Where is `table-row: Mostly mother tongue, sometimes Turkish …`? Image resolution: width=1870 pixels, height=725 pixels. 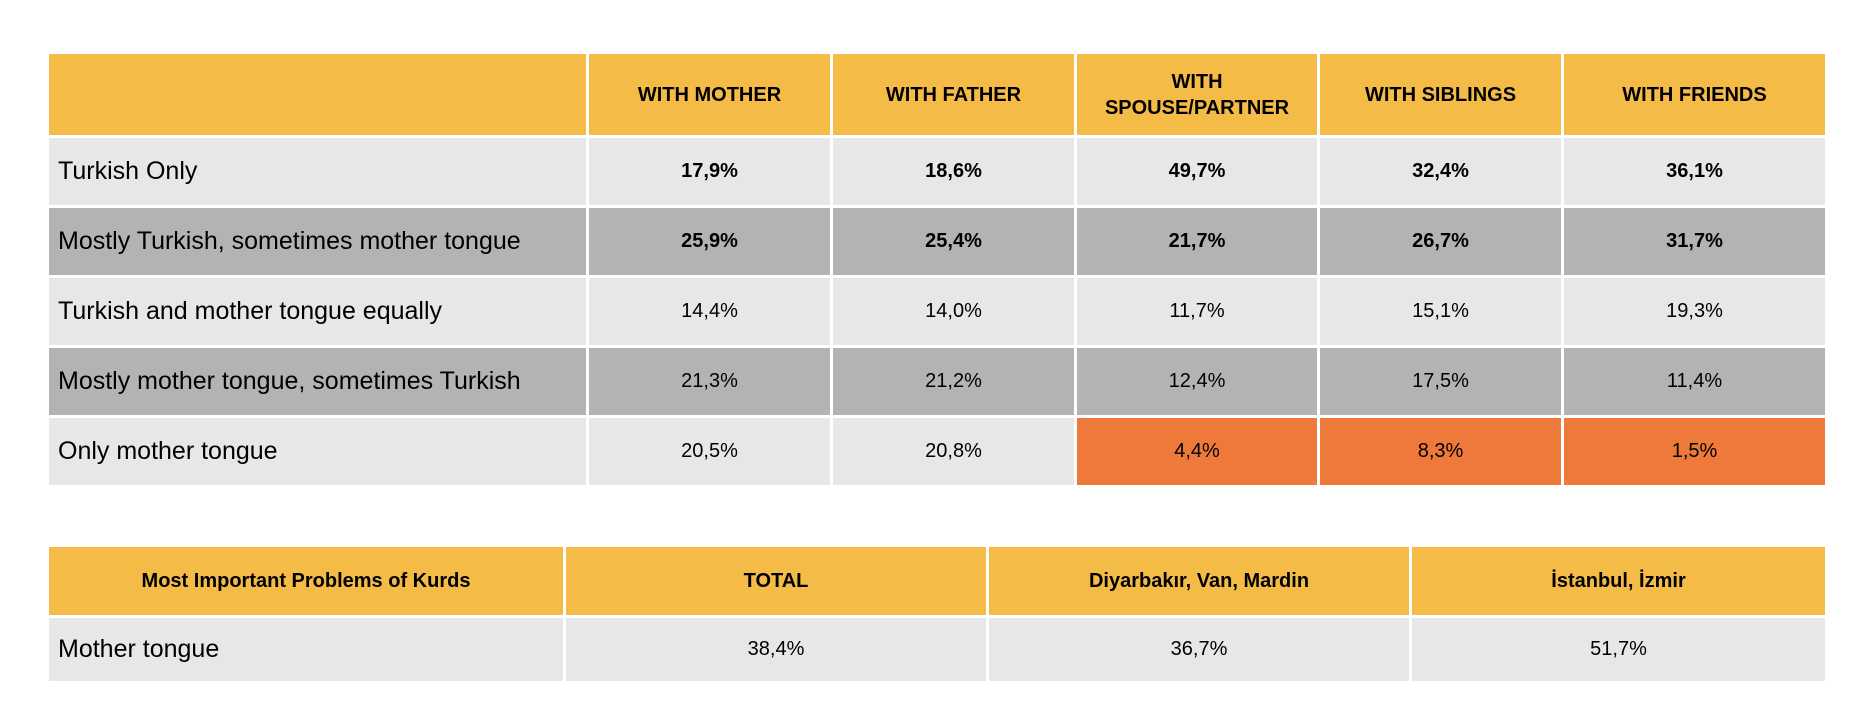
table-row: Mostly mother tongue, sometimes Turkish … is located at coordinates (937, 381).